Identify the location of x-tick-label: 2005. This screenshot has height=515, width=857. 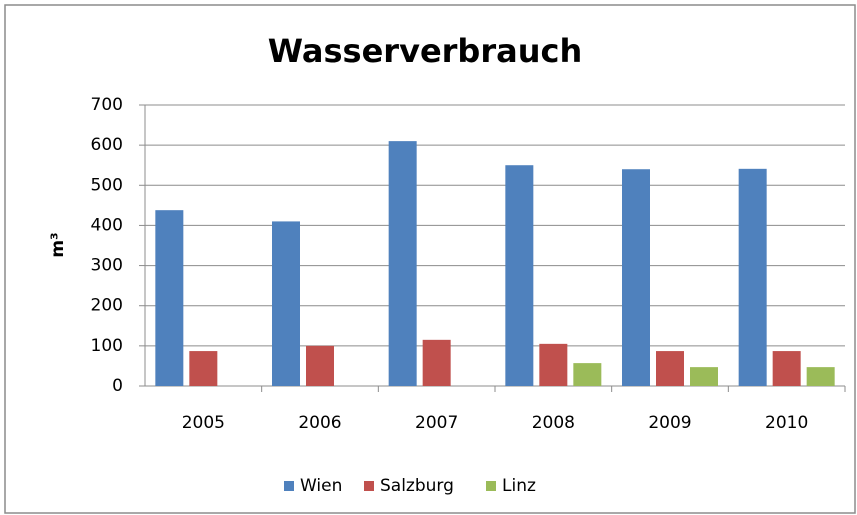
(203, 423).